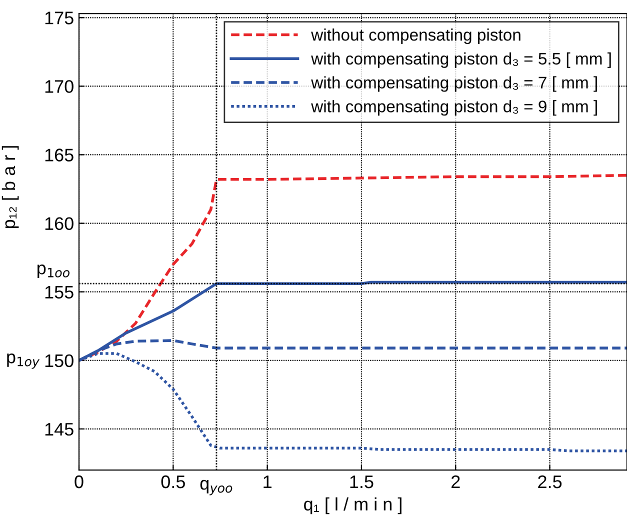 The height and width of the screenshot is (520, 627). I want to click on ref-line-label: q$_{yoo}$, so click(216, 488).